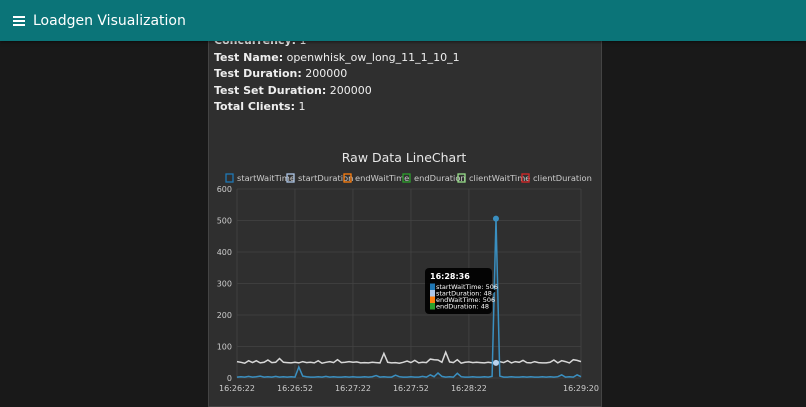 The width and height of the screenshot is (806, 407). What do you see at coordinates (229, 178) in the screenshot?
I see `legend-swatch-startWaitTime` at bounding box center [229, 178].